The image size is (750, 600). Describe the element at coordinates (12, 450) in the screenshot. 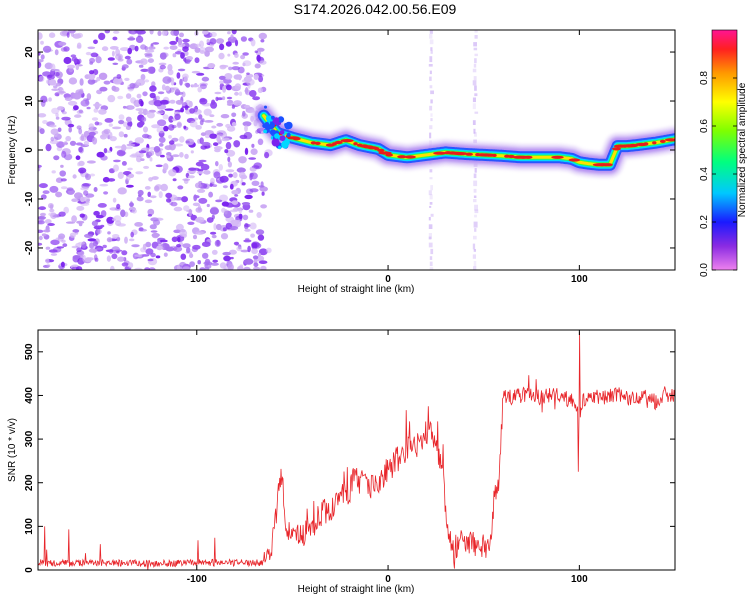

I see `snr-y-label: SNR (10 * v/v)` at that location.